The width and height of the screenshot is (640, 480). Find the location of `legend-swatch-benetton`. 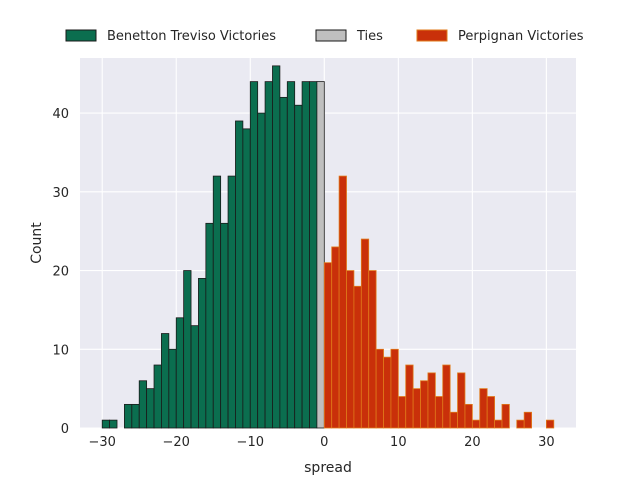

legend-swatch-benetton is located at coordinates (81, 35).